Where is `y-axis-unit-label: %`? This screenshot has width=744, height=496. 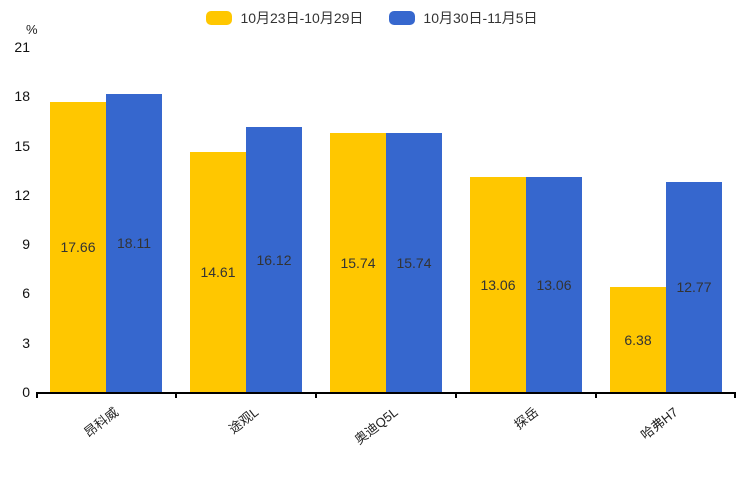 y-axis-unit-label: % is located at coordinates (32, 29).